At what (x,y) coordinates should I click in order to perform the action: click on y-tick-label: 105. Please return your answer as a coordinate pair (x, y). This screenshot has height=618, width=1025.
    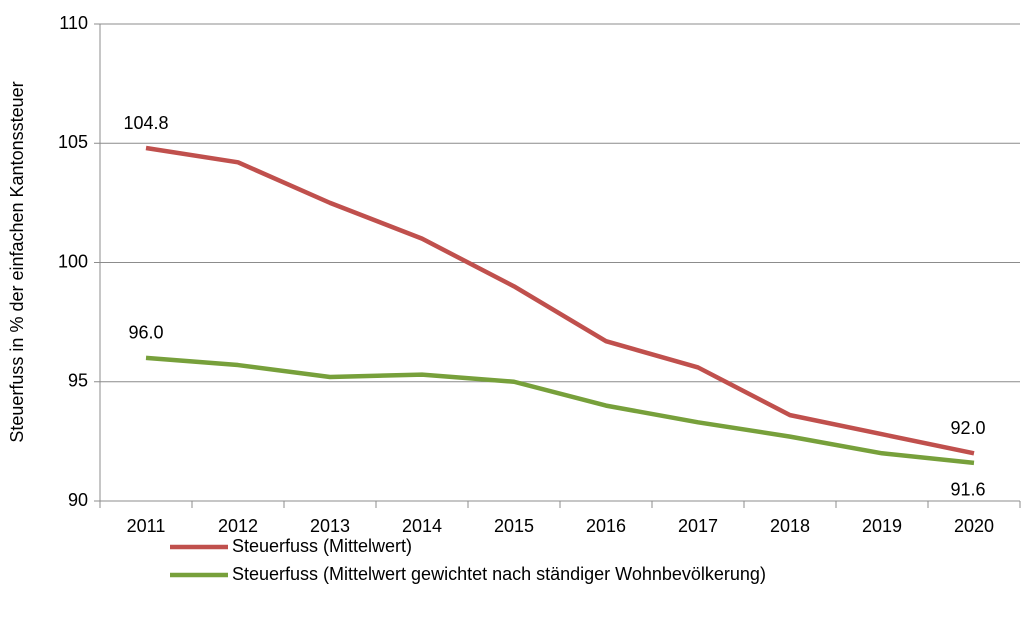
    Looking at the image, I should click on (73, 142).